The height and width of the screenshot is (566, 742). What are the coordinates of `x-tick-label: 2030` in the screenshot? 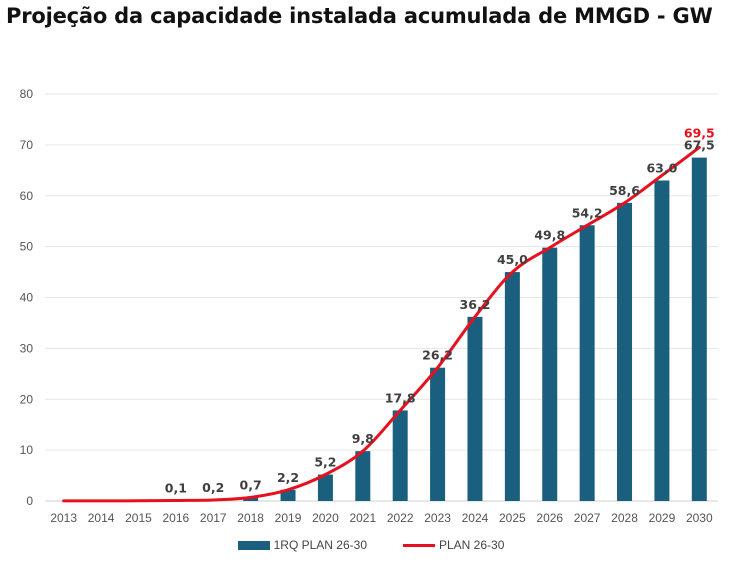 It's located at (699, 518).